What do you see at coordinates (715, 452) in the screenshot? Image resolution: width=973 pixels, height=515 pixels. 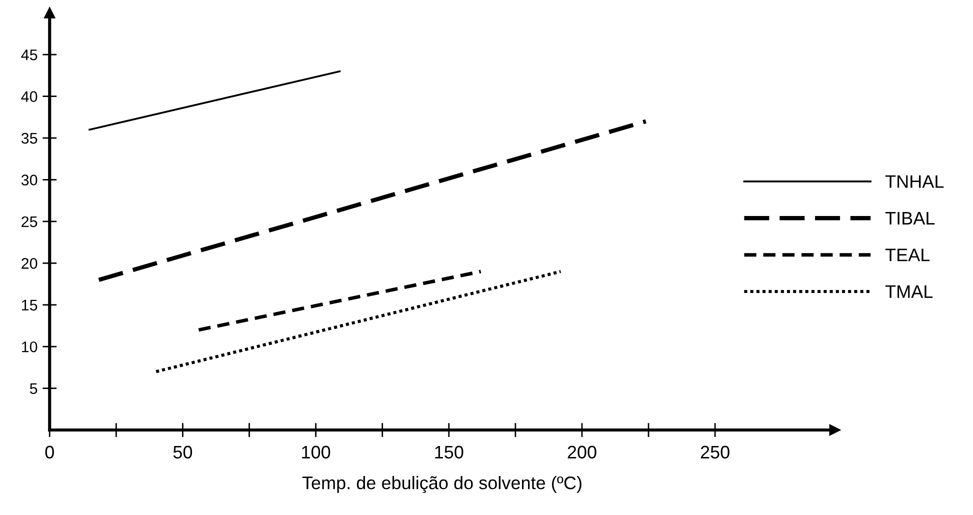 I see `x-tick-label: 250` at bounding box center [715, 452].